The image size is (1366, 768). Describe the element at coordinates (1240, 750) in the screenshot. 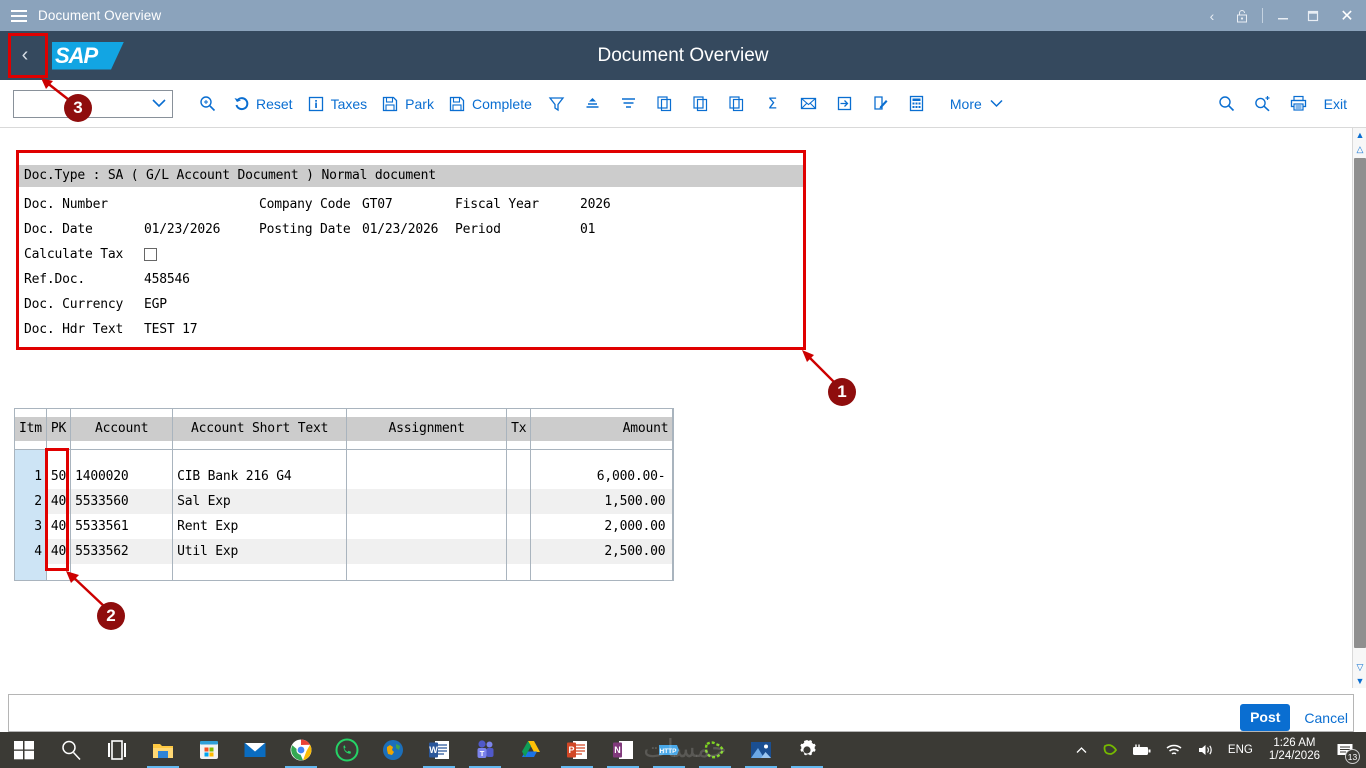

I see `language-indicator: ENG` at that location.